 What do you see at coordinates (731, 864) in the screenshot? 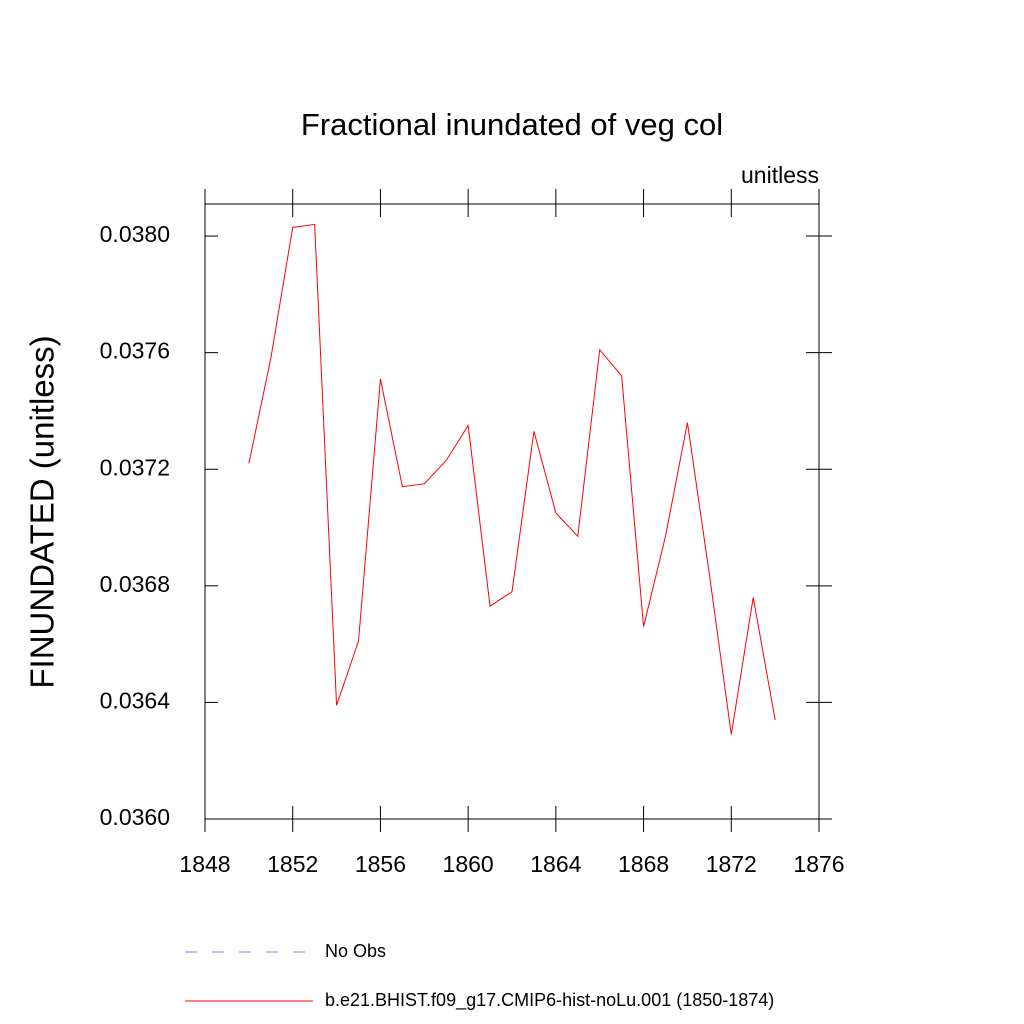
I see `x-tick-label: 1872` at bounding box center [731, 864].